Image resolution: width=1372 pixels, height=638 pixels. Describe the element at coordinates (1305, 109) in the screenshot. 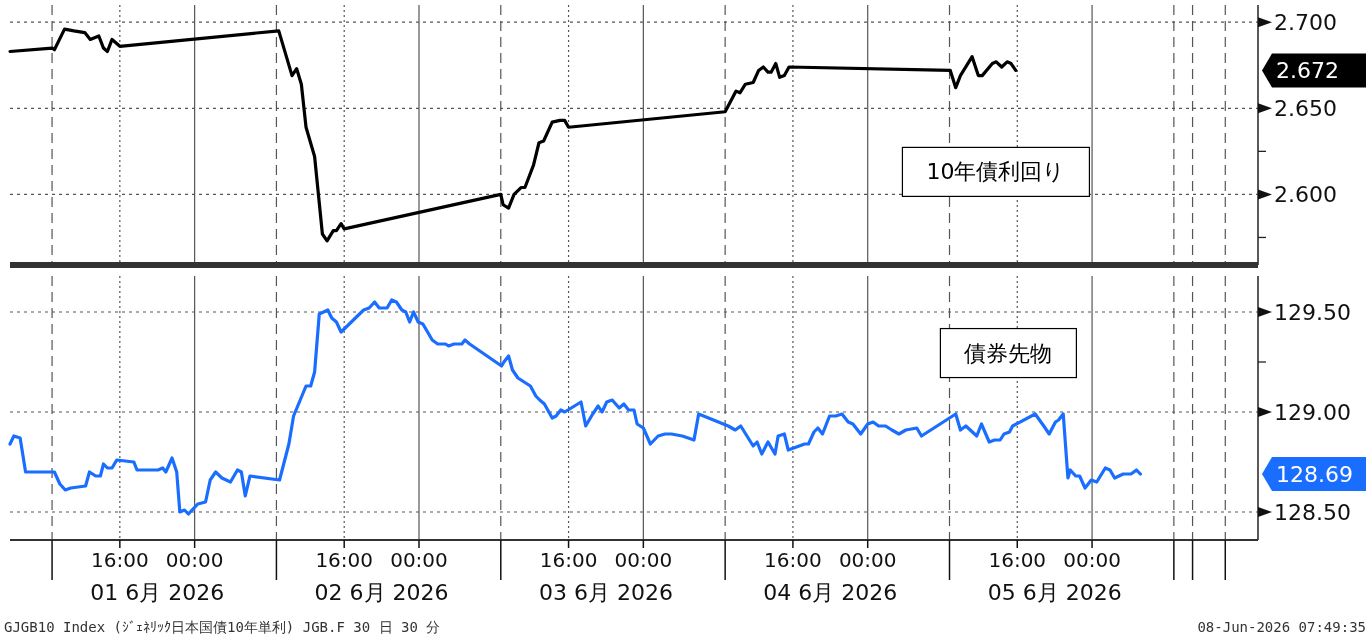

I see `y-tick-label: 2.650` at that location.